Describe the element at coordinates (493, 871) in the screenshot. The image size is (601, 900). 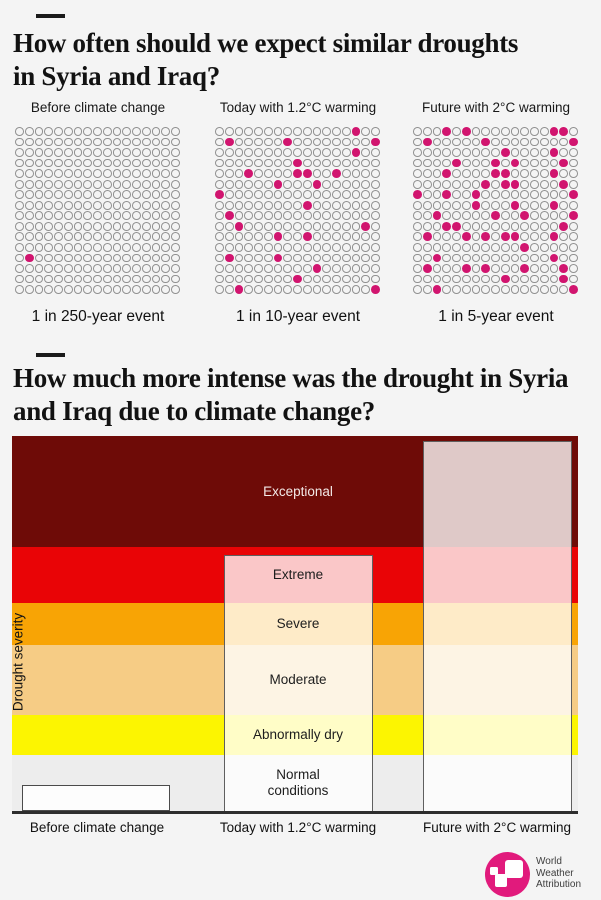
I see `logo-pixel-small` at that location.